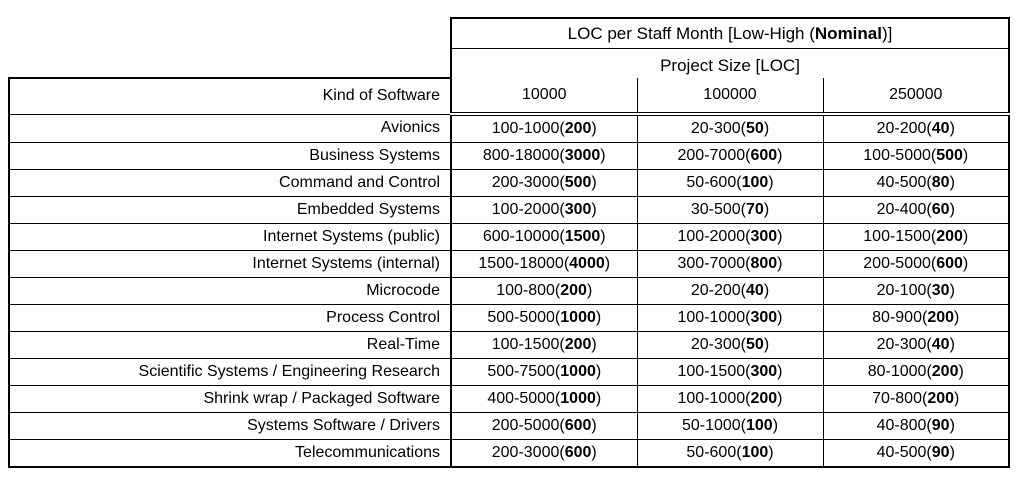 This screenshot has height=480, width=1018. Describe the element at coordinates (730, 453) in the screenshot. I see `loc-range-cell: 50-600(100)` at that location.